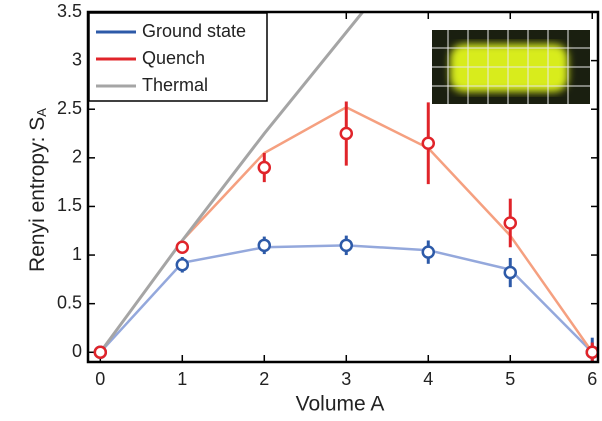 This screenshot has height=421, width=602. I want to click on x-tick-label: 2, so click(264, 379).